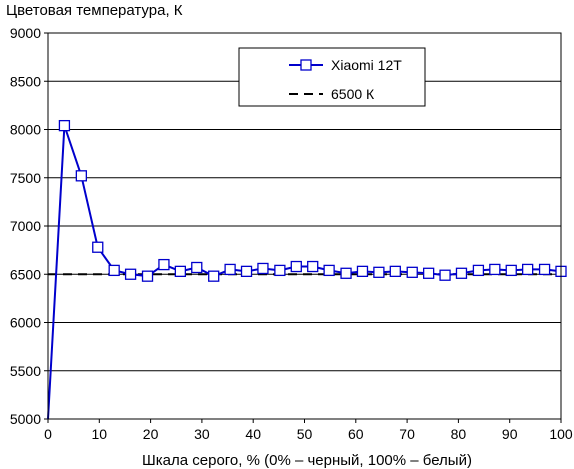 Image resolution: width=574 pixels, height=469 pixels. Describe the element at coordinates (25, 130) in the screenshot. I see `y-tick-label: 8000` at that location.